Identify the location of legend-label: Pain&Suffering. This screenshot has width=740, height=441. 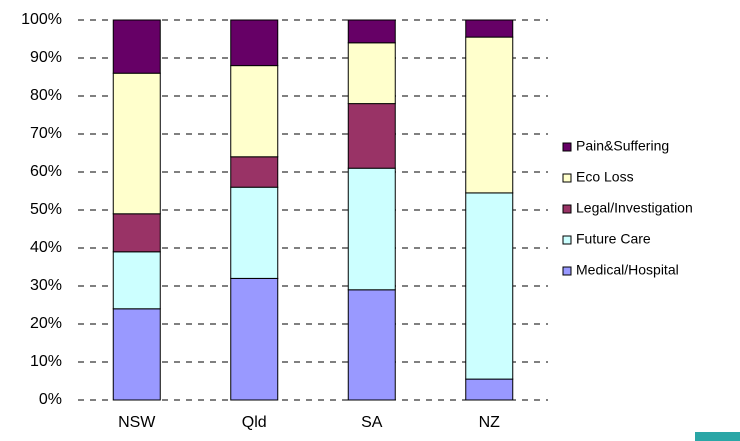
(622, 146).